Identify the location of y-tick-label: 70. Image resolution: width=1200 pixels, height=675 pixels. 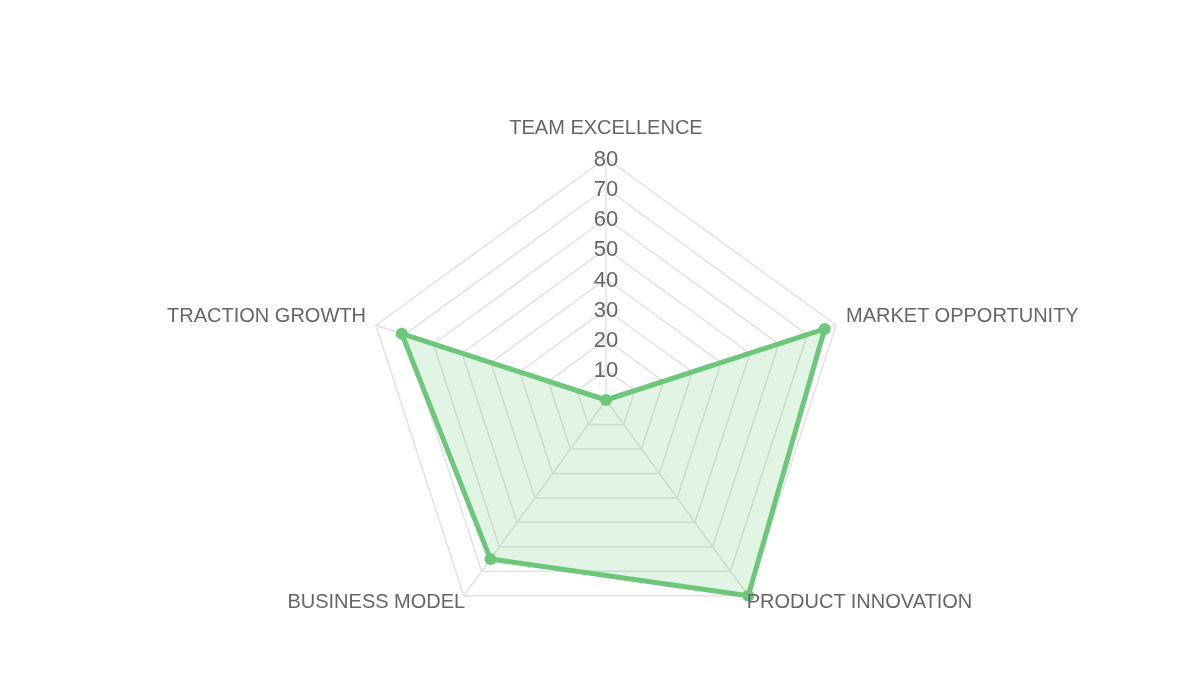
(606, 188).